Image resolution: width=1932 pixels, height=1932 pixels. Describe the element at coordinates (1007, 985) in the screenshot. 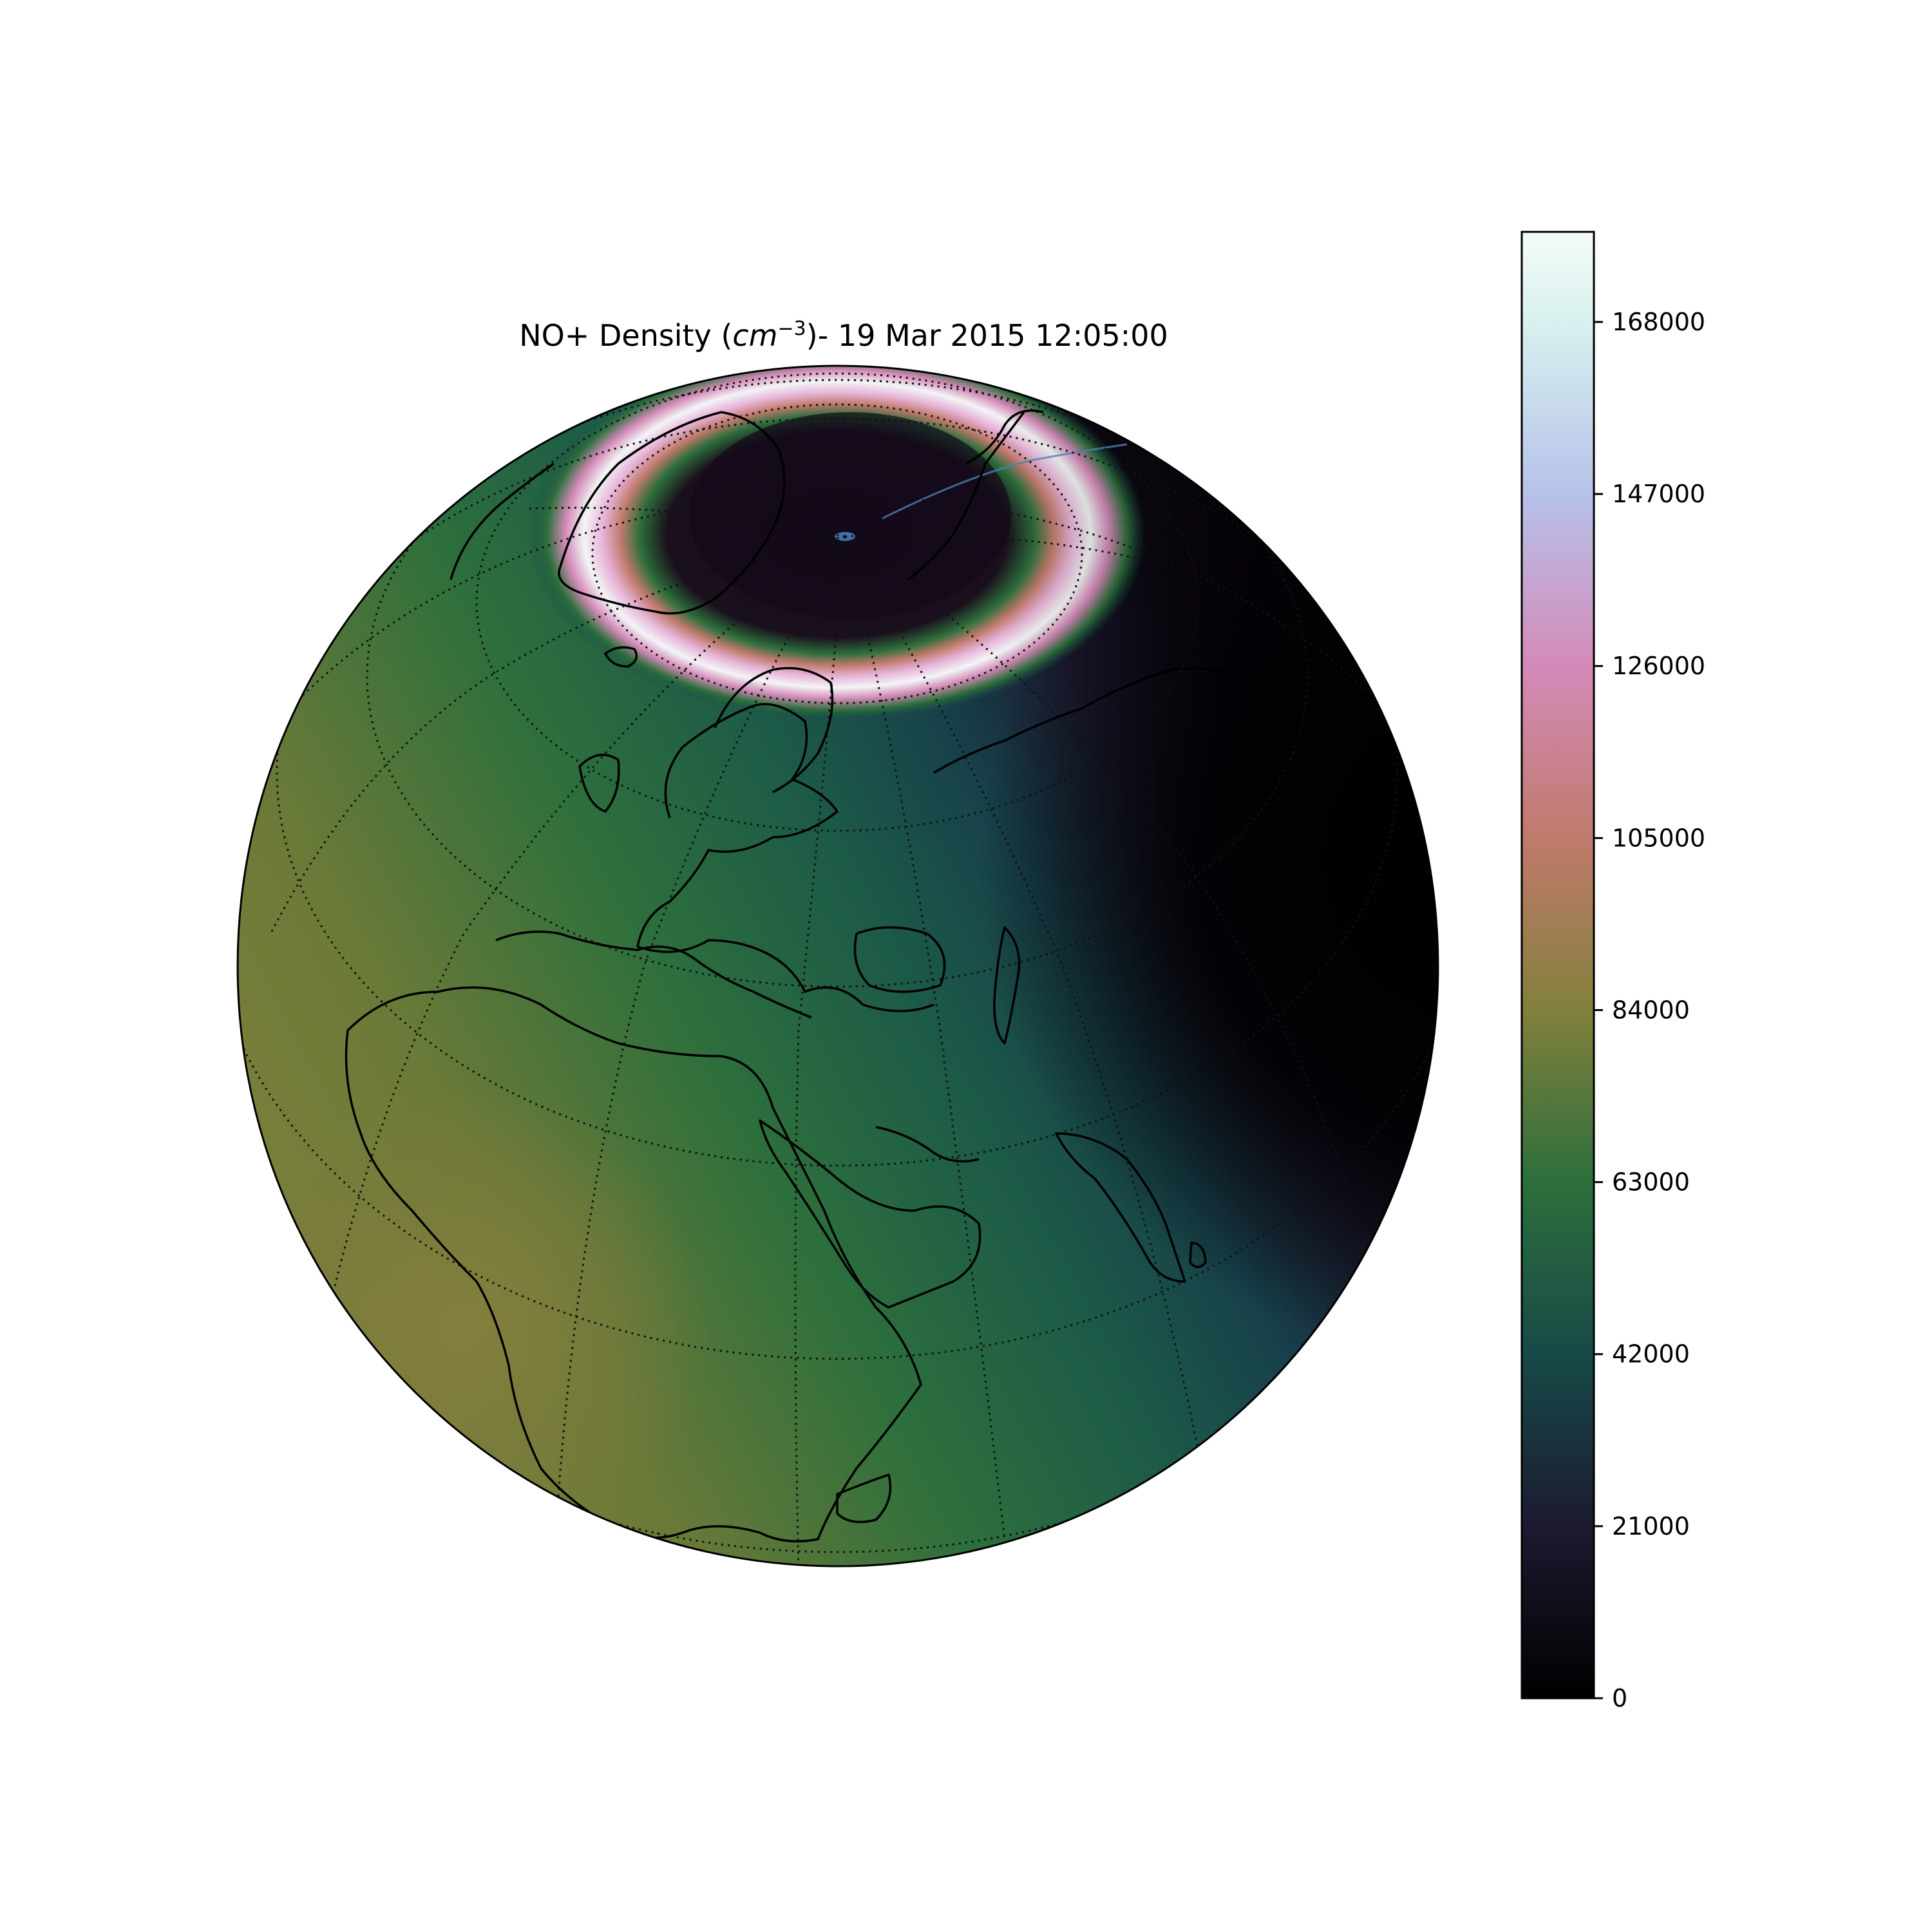

I see `caspian-sea-coast` at that location.